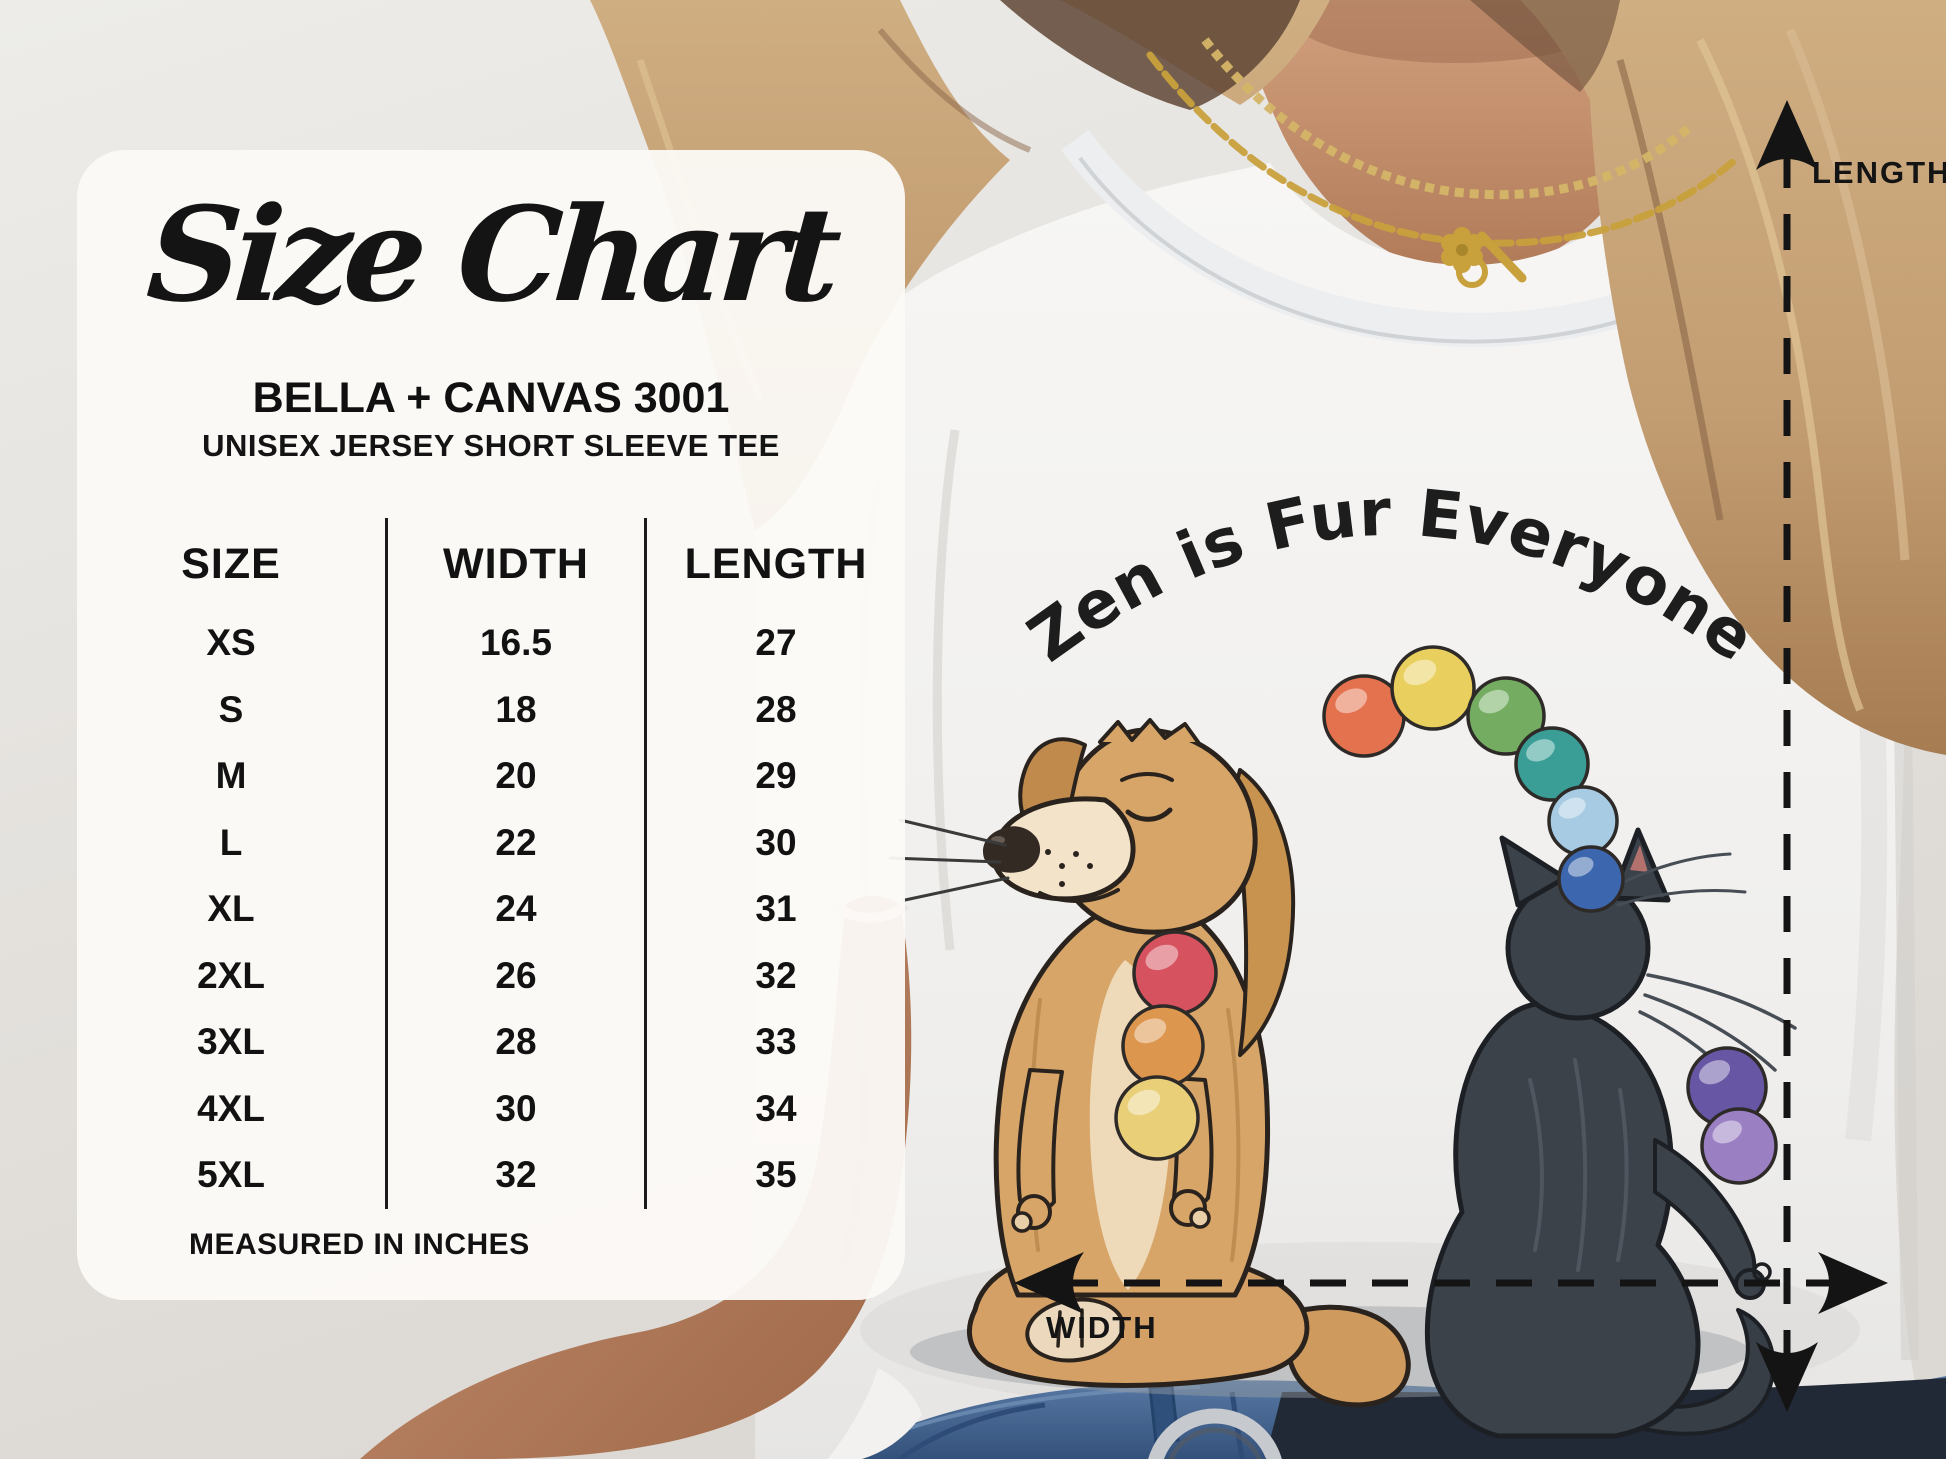 The width and height of the screenshot is (1946, 1459). Describe the element at coordinates (1215, 1433) in the screenshot. I see `belt-ring` at that location.